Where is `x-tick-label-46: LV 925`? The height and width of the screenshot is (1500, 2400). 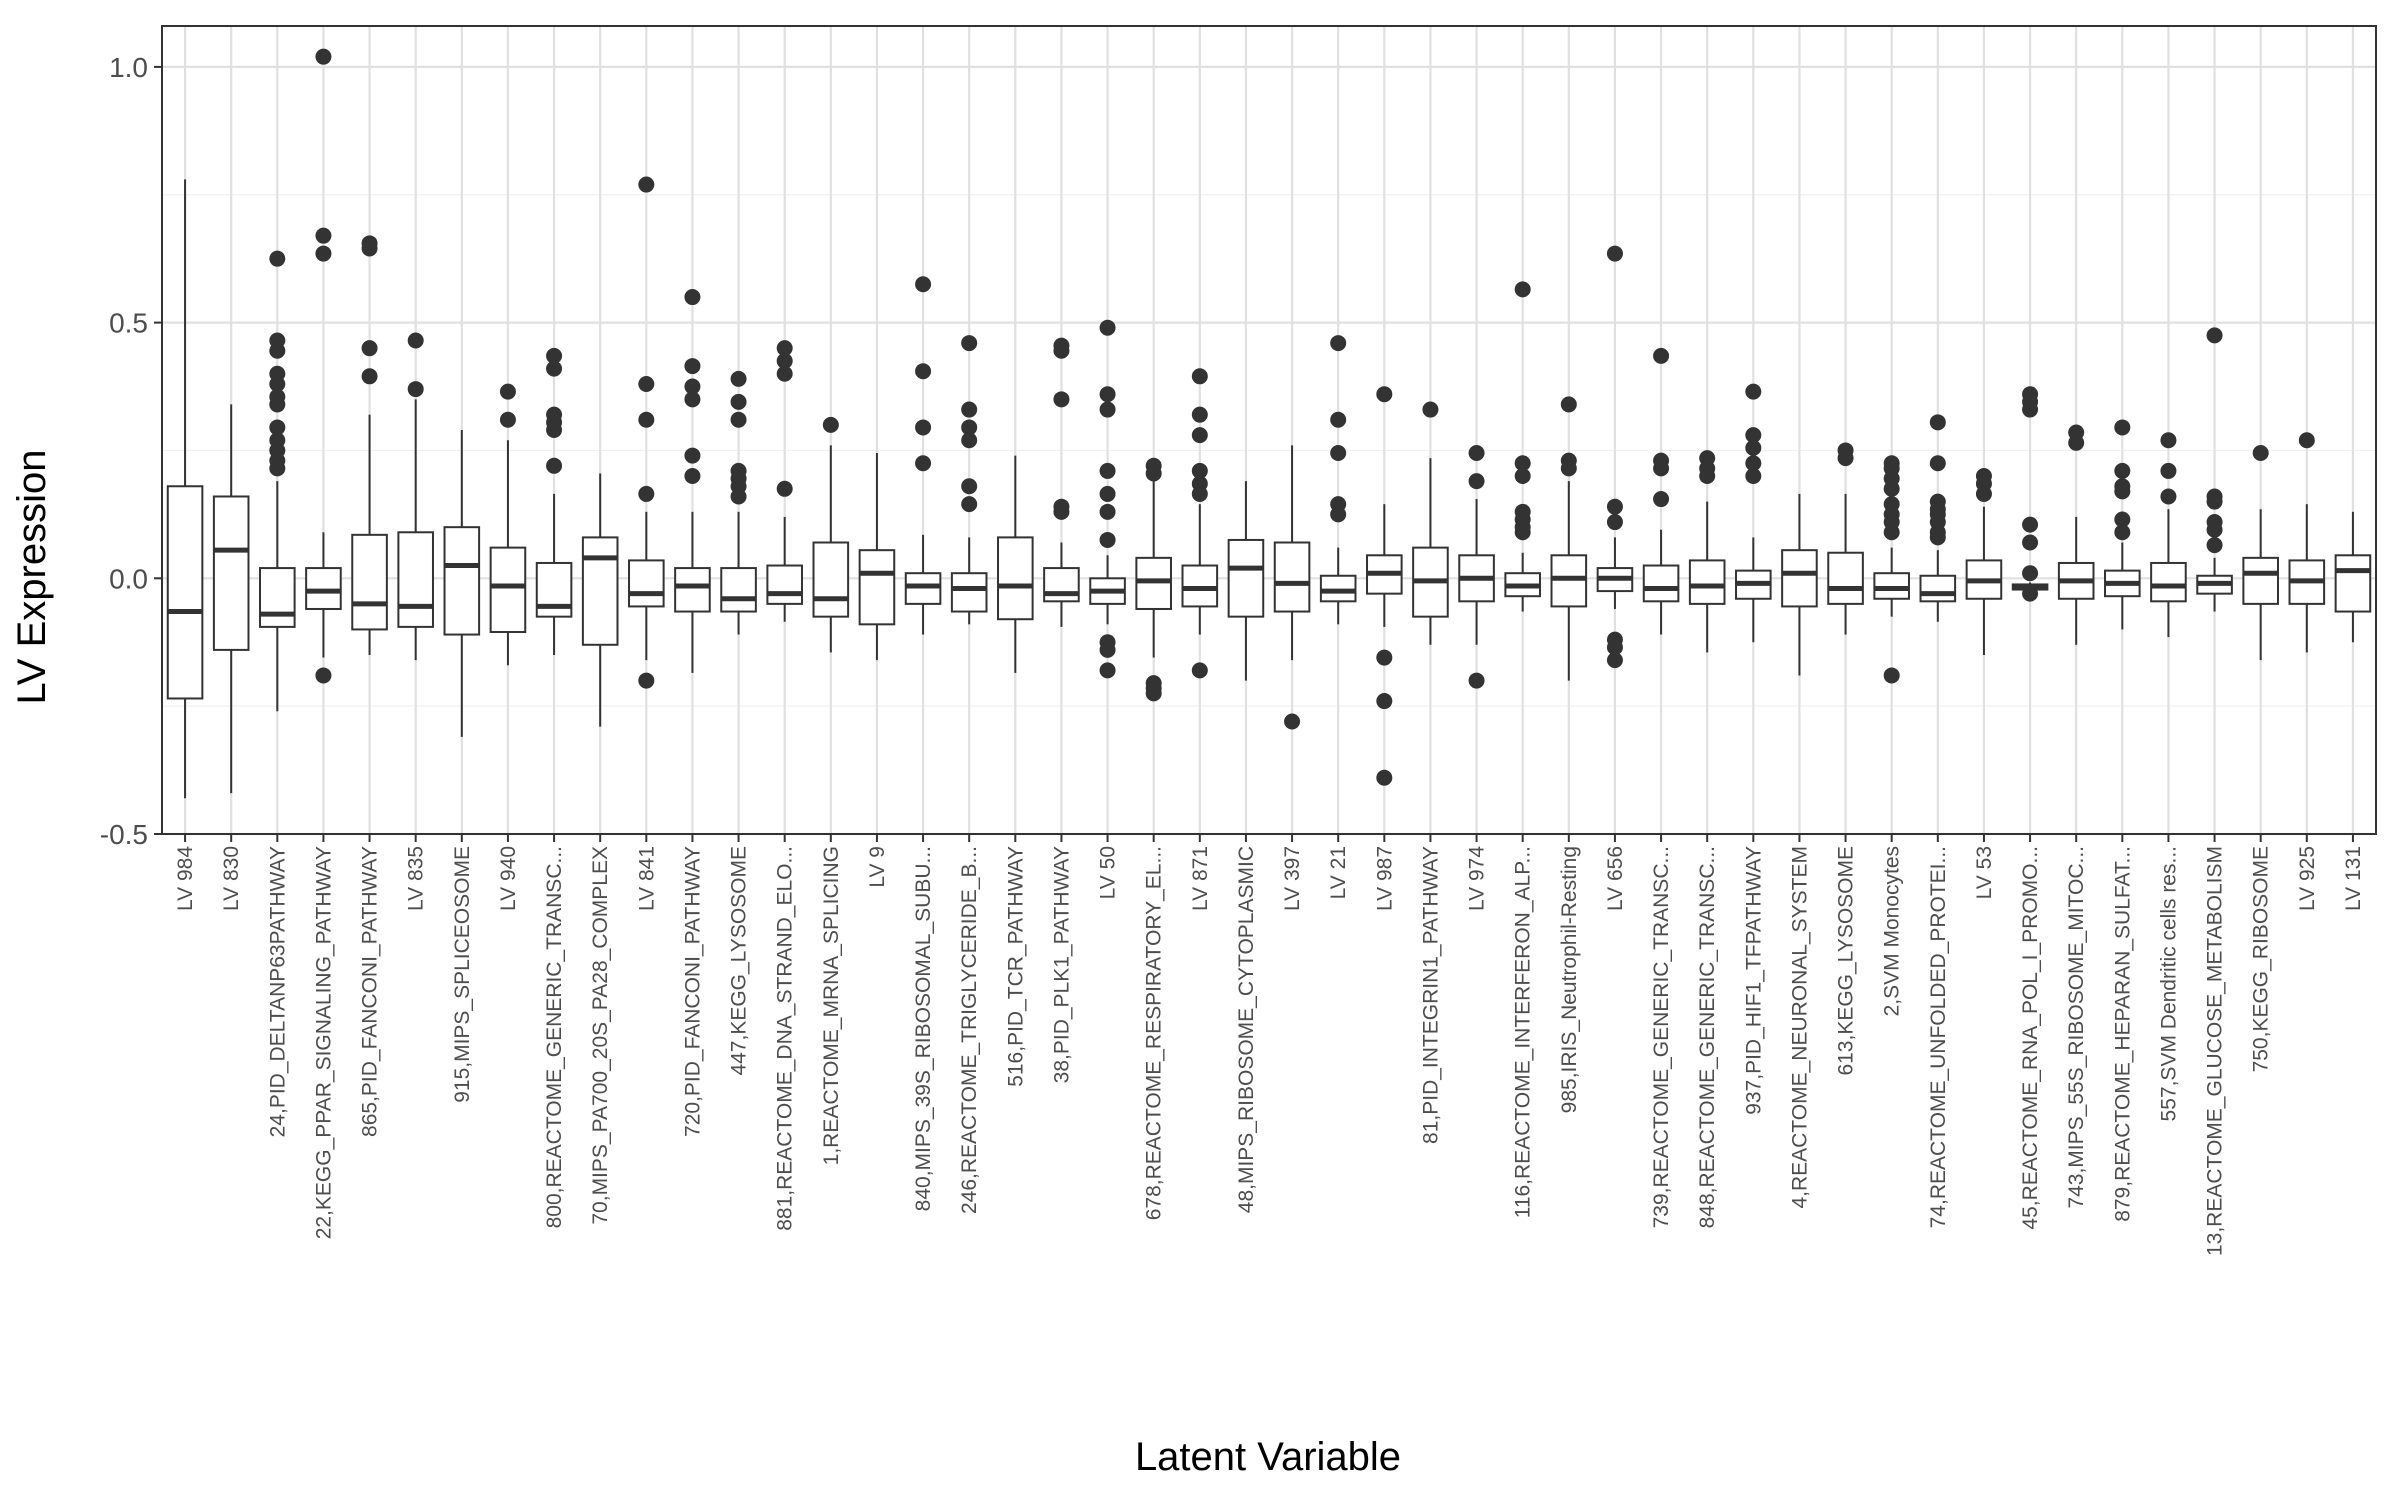
x-tick-label-46: LV 925 is located at coordinates (2307, 878).